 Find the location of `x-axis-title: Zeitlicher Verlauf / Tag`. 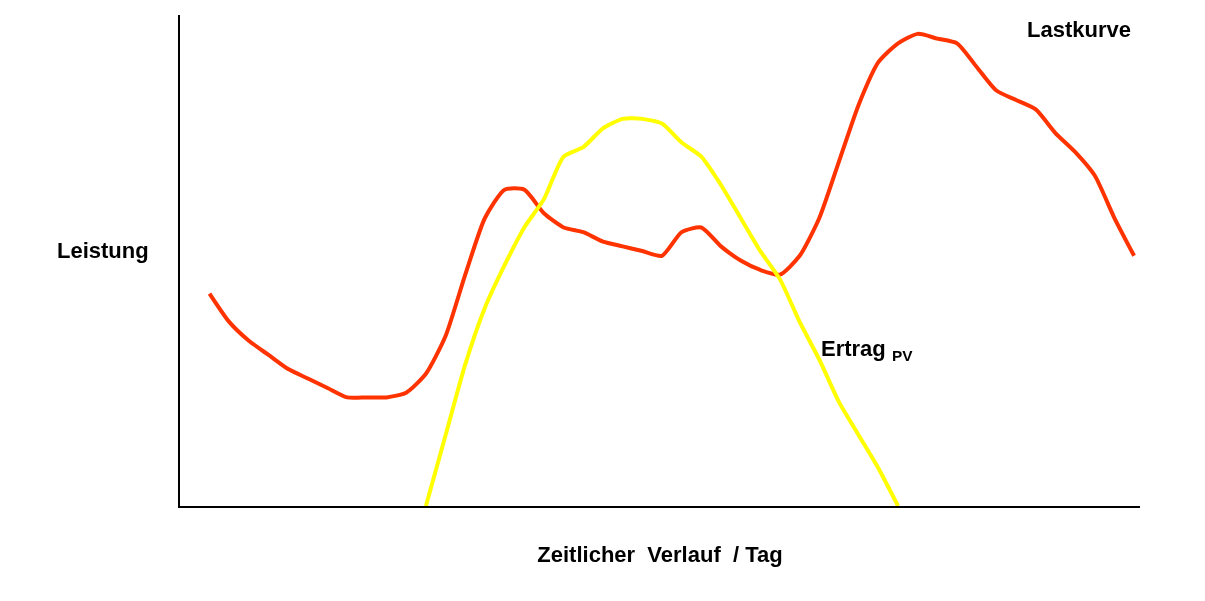

x-axis-title: Zeitlicher Verlauf / Tag is located at coordinates (660, 555).